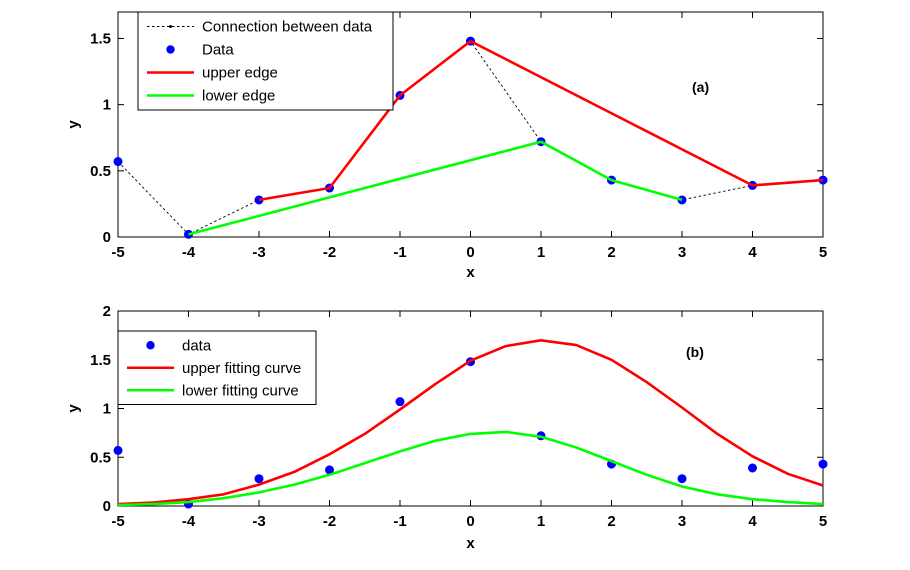  What do you see at coordinates (470, 468) in the screenshot?
I see `series-line-lower-fitting-curve` at bounding box center [470, 468].